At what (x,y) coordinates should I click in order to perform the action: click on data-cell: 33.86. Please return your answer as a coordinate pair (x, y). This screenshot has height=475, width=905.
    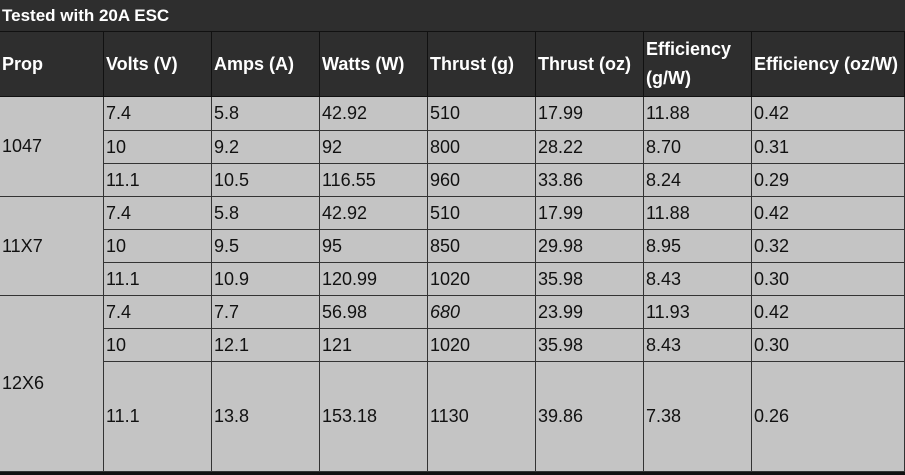
    Looking at the image, I should click on (590, 180).